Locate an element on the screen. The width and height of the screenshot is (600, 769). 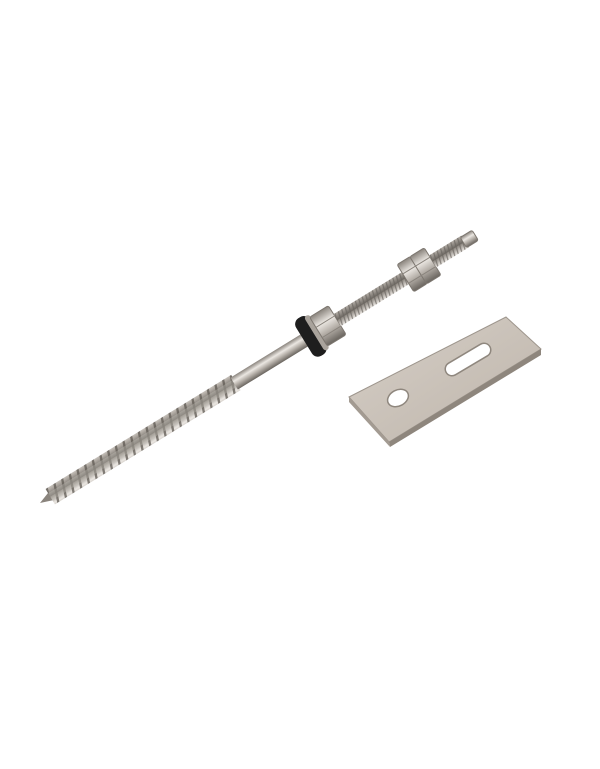
mounting-plate is located at coordinates (445, 381).